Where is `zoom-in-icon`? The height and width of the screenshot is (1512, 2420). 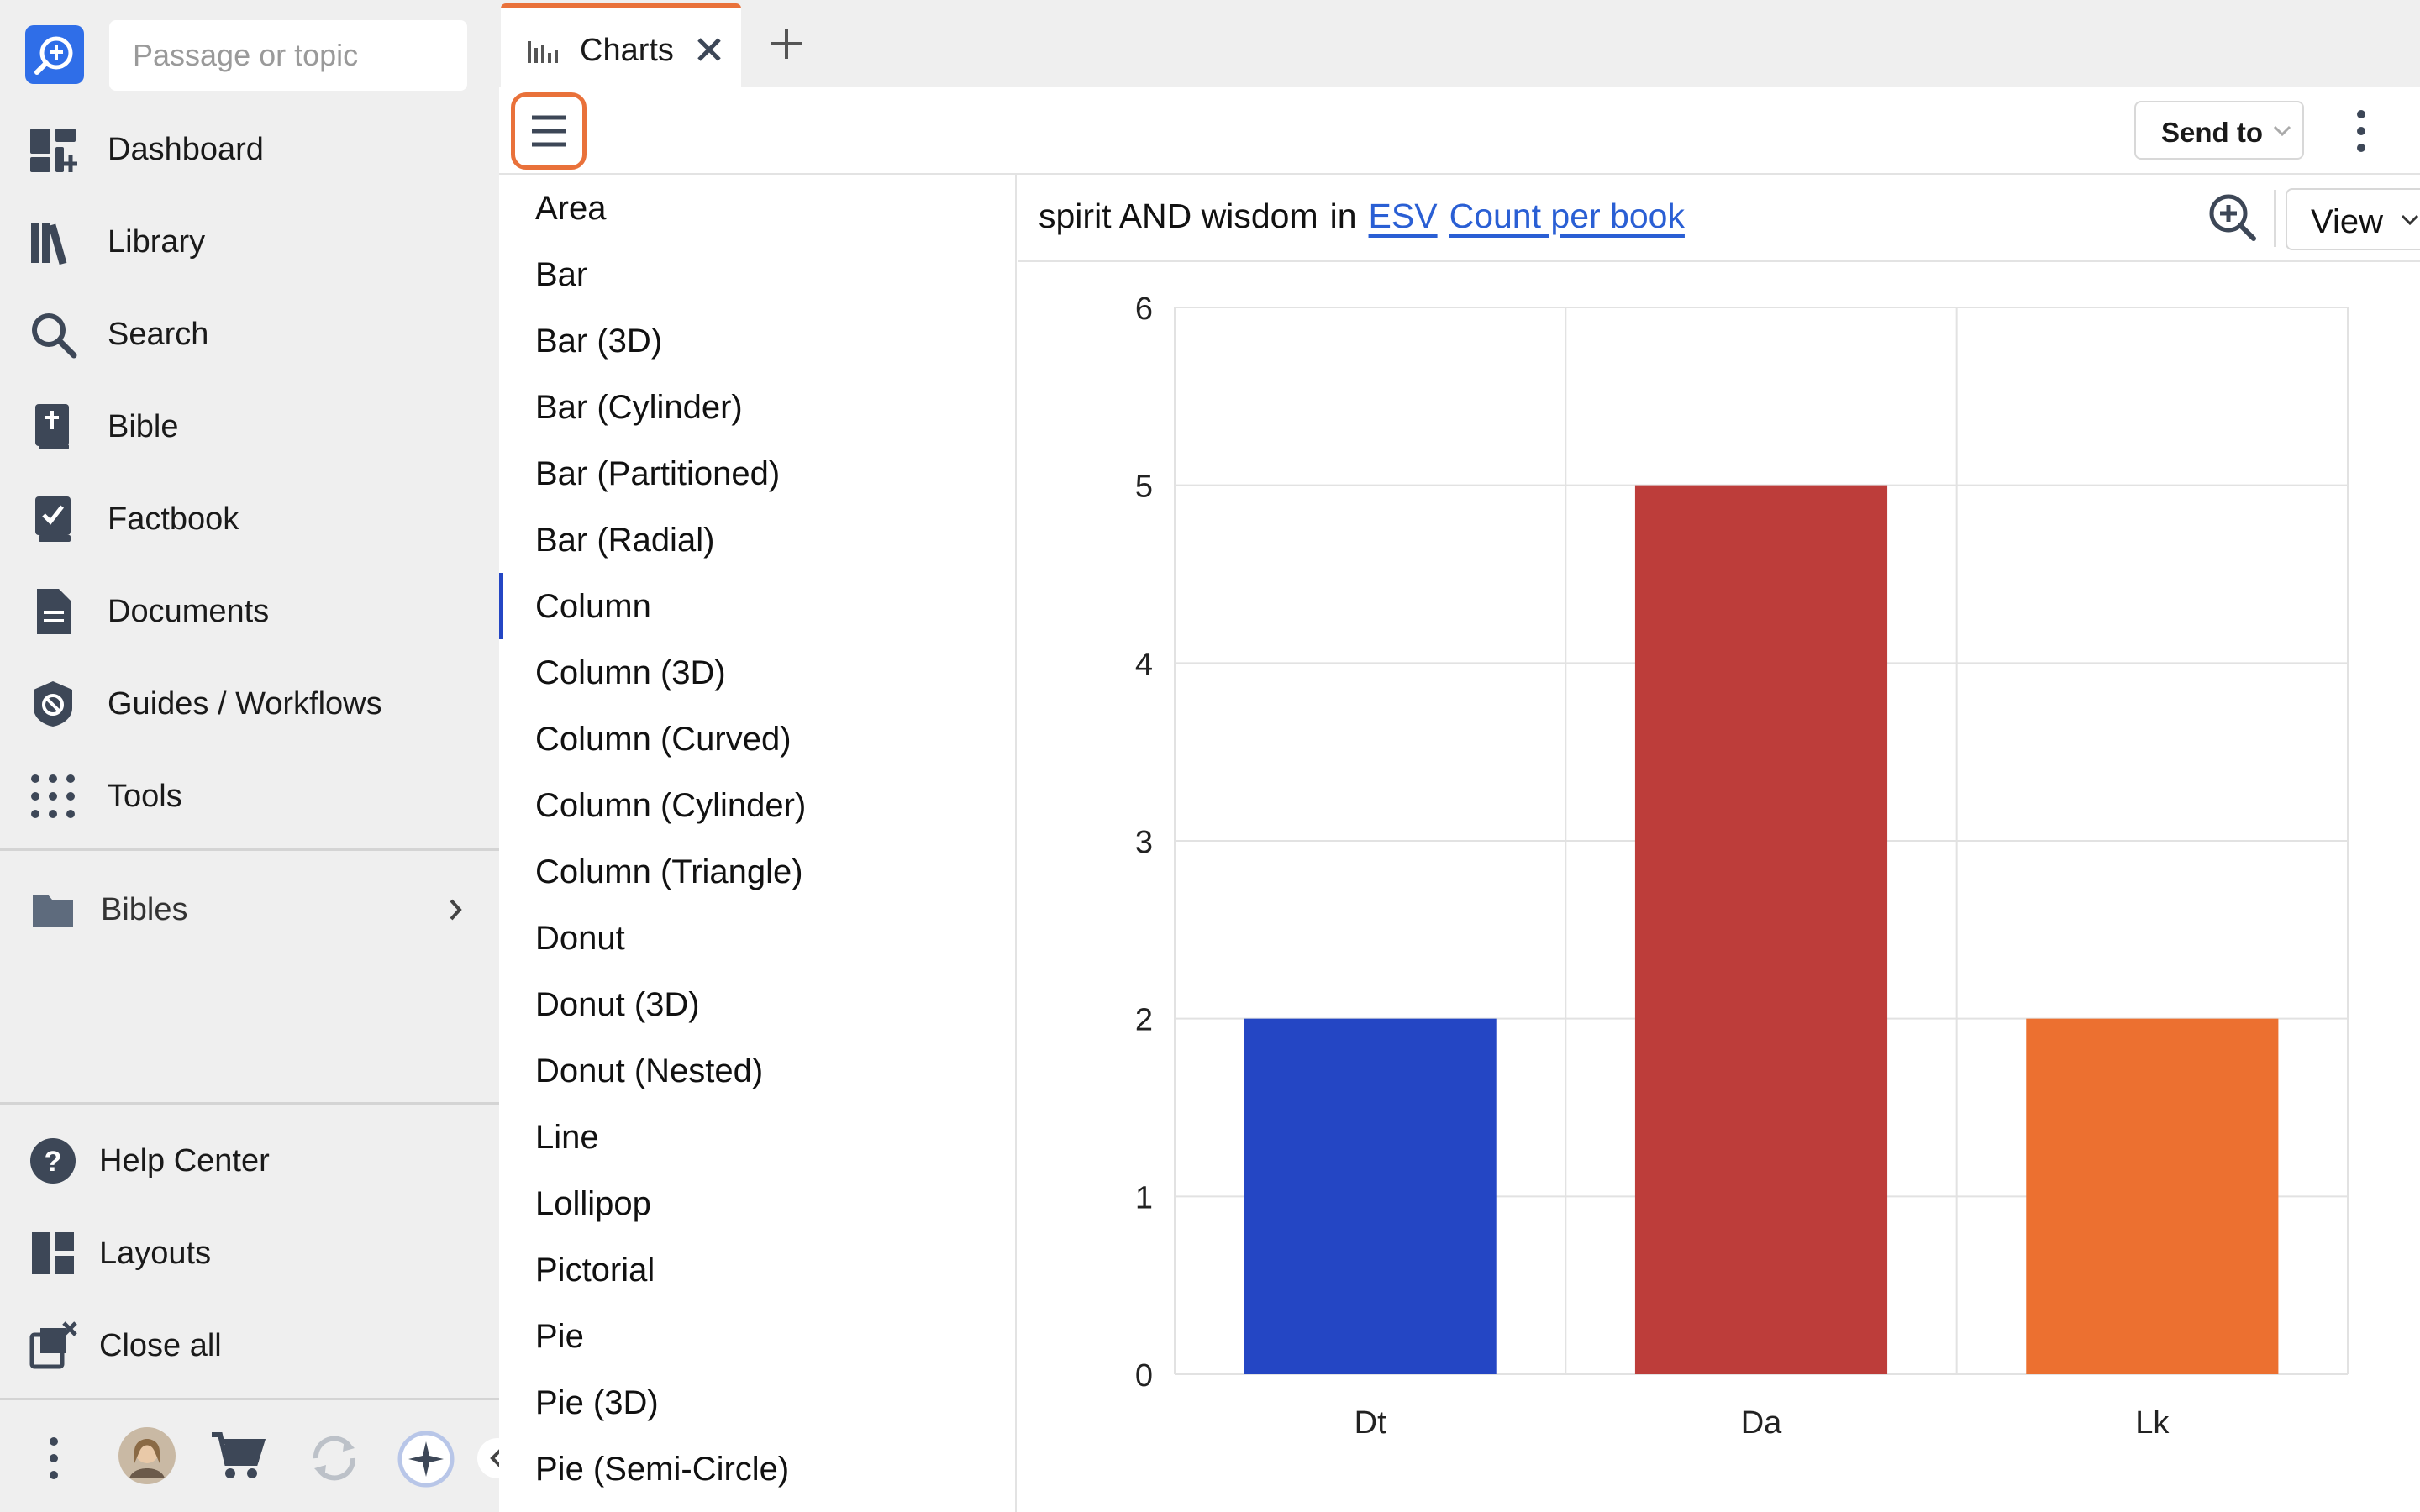
zoom-in-icon is located at coordinates (2232, 219).